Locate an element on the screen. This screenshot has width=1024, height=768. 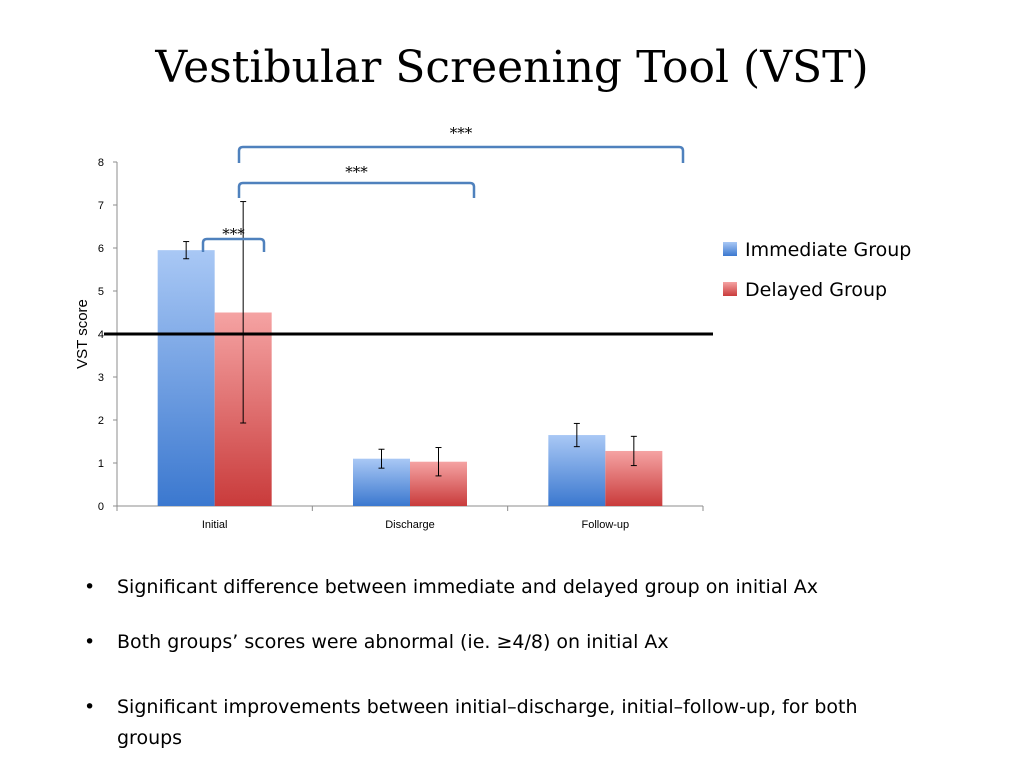
x-tick-label: Discharge is located at coordinates (410, 525).